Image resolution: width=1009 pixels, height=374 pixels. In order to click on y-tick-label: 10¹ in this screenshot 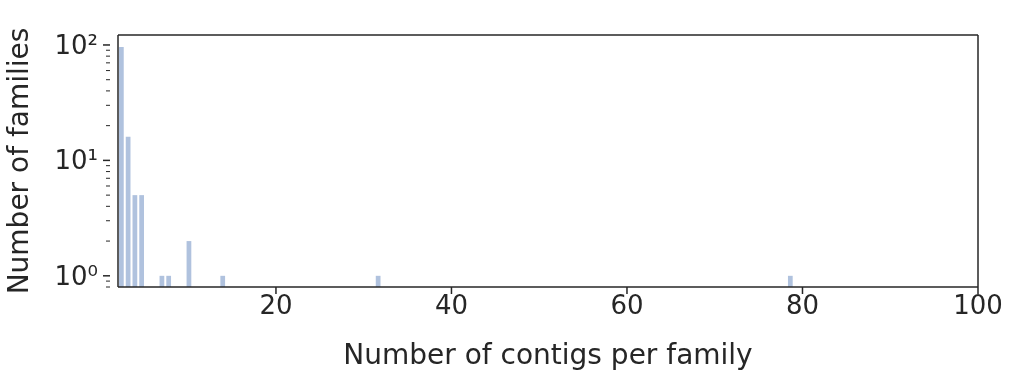, I will do `click(76, 160)`.